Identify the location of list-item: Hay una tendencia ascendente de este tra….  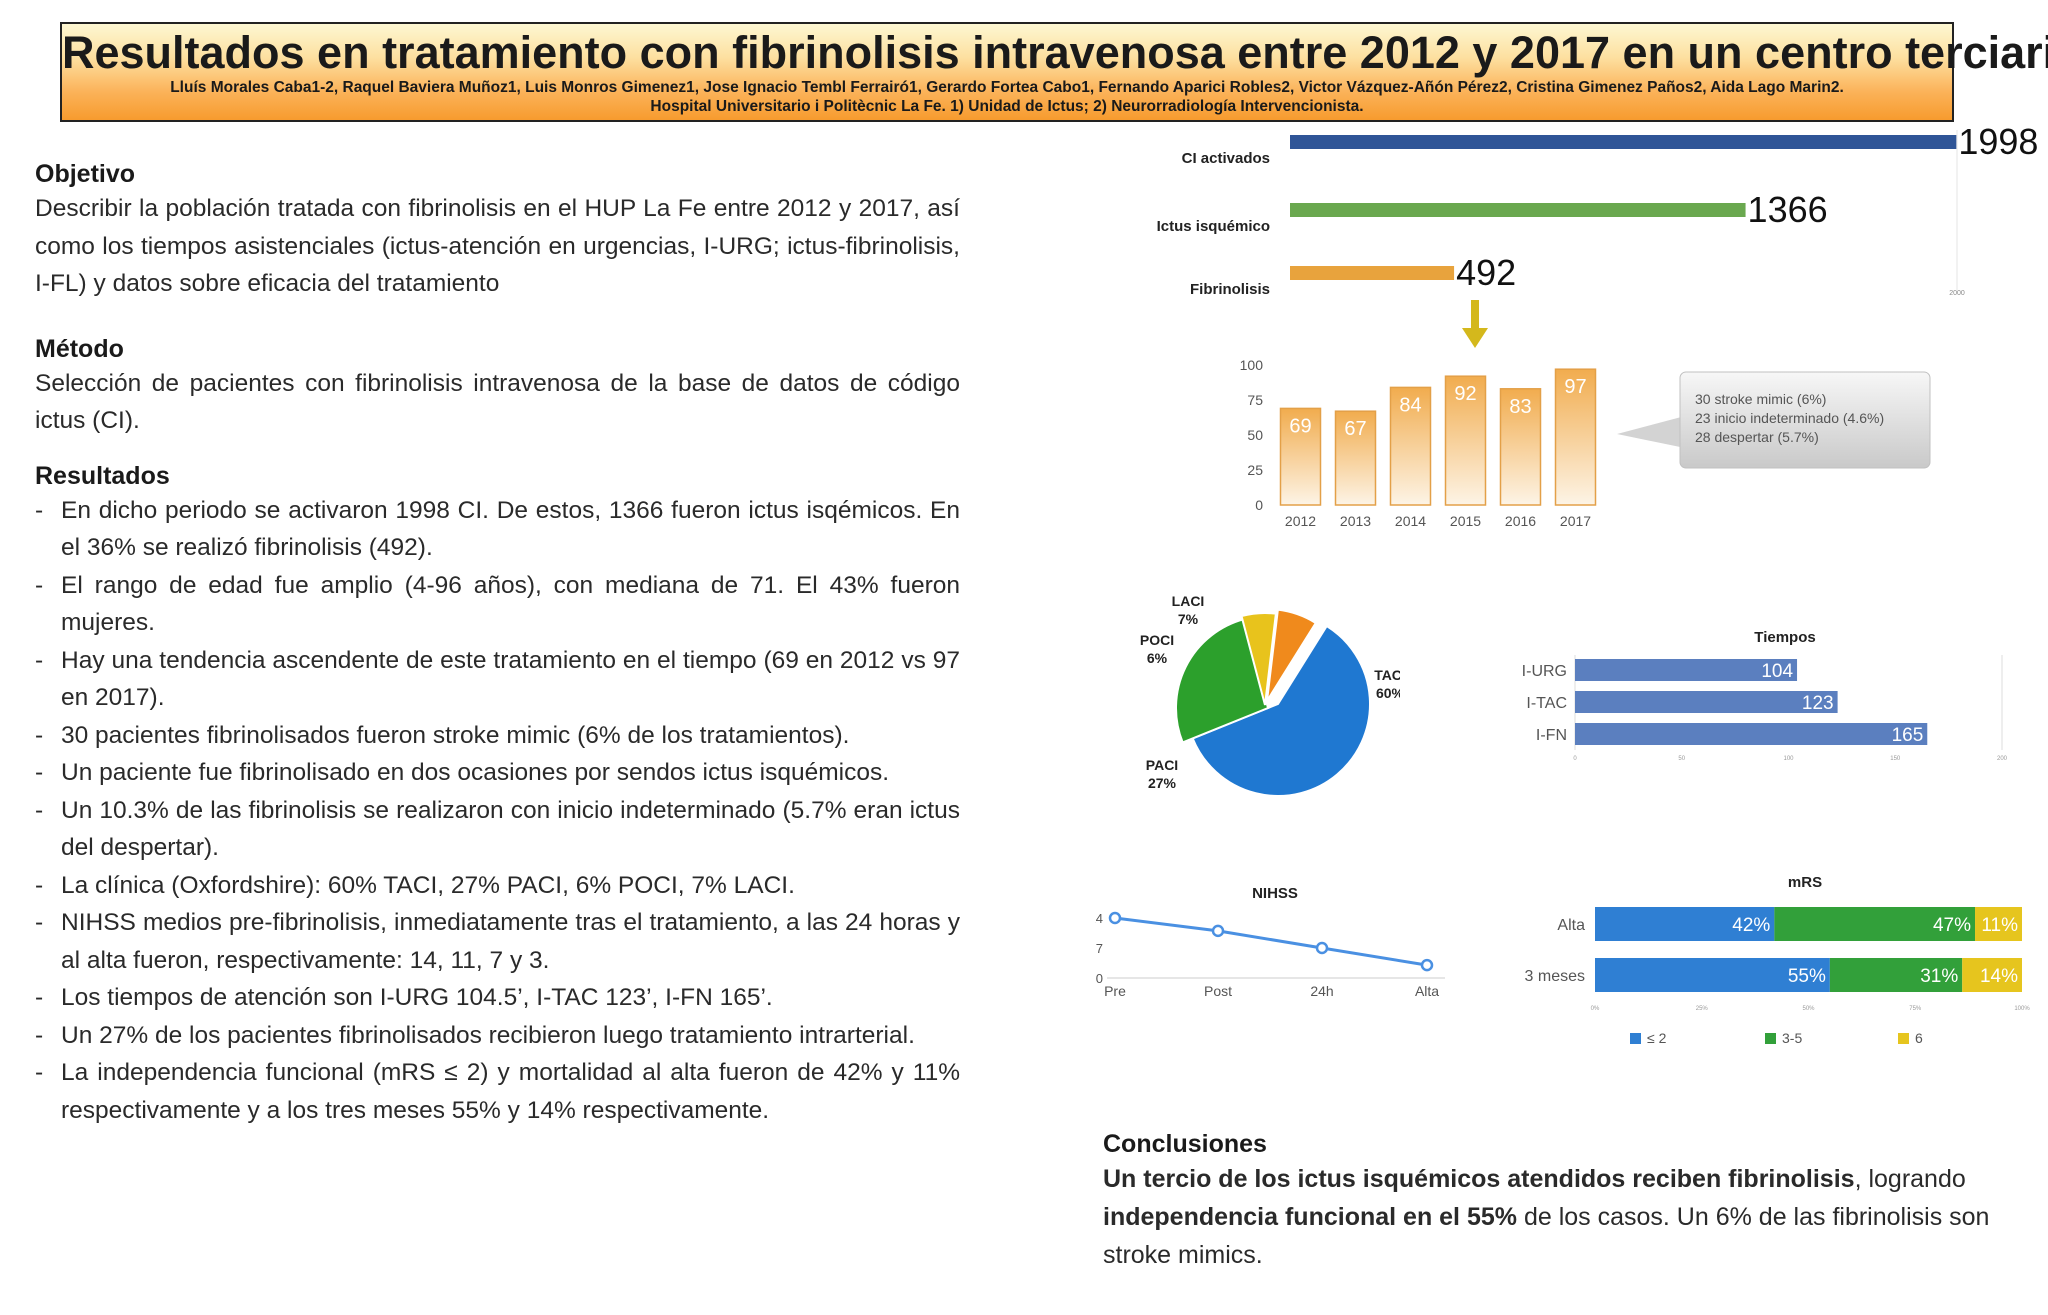
(497, 679).